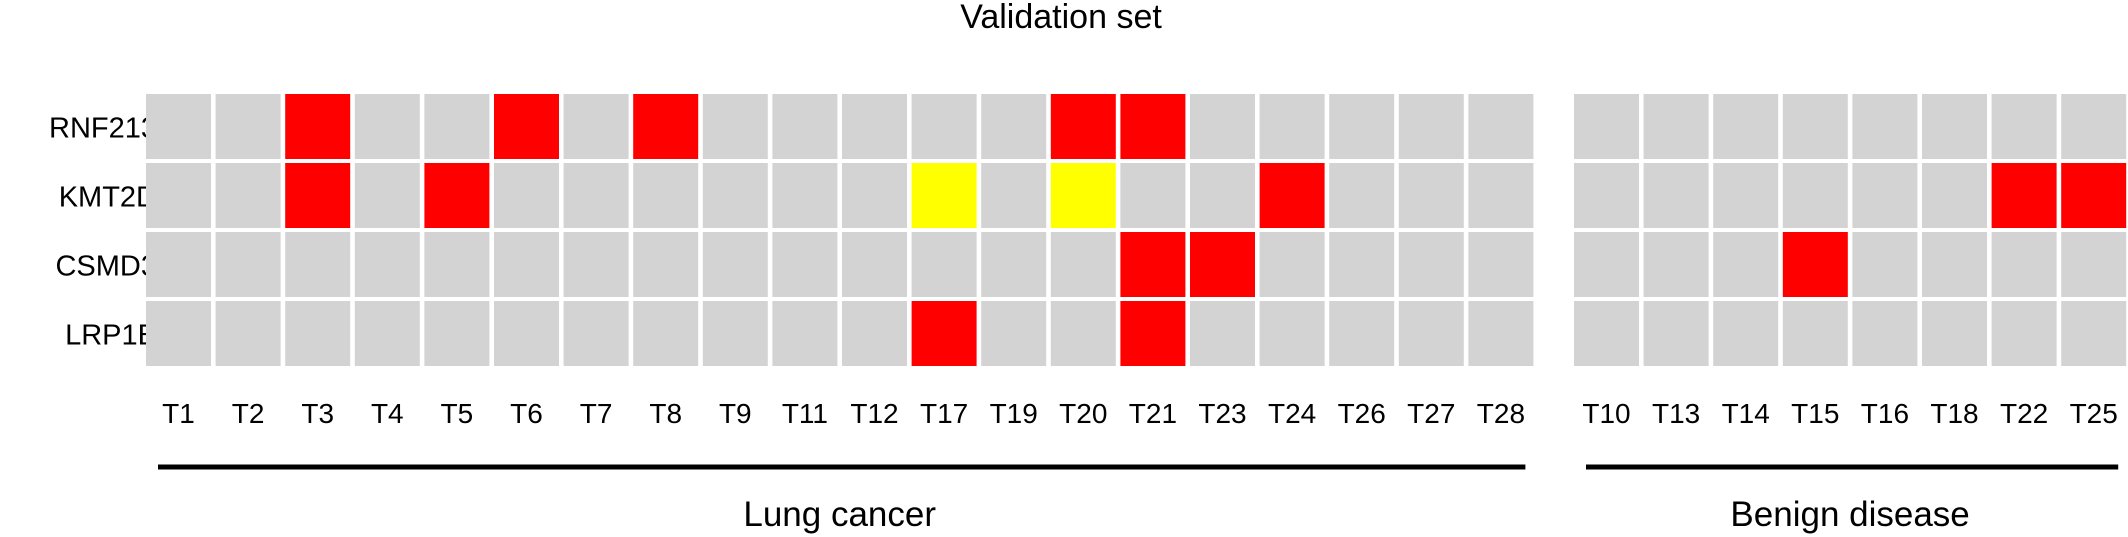  I want to click on cell-csmd3-t27, so click(1431, 264).